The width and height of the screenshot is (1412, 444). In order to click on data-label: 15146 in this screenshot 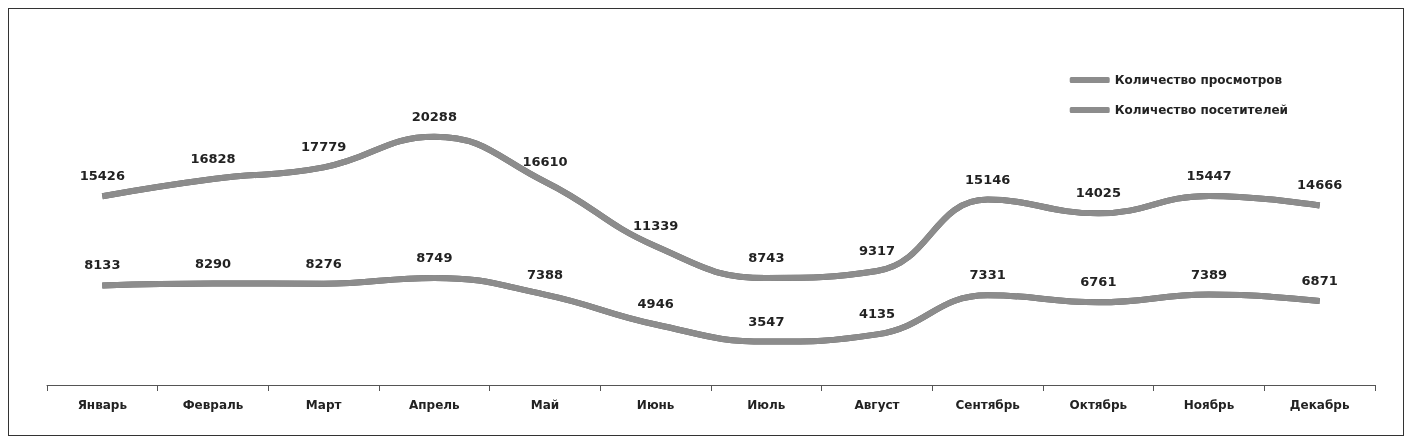, I will do `click(988, 179)`.